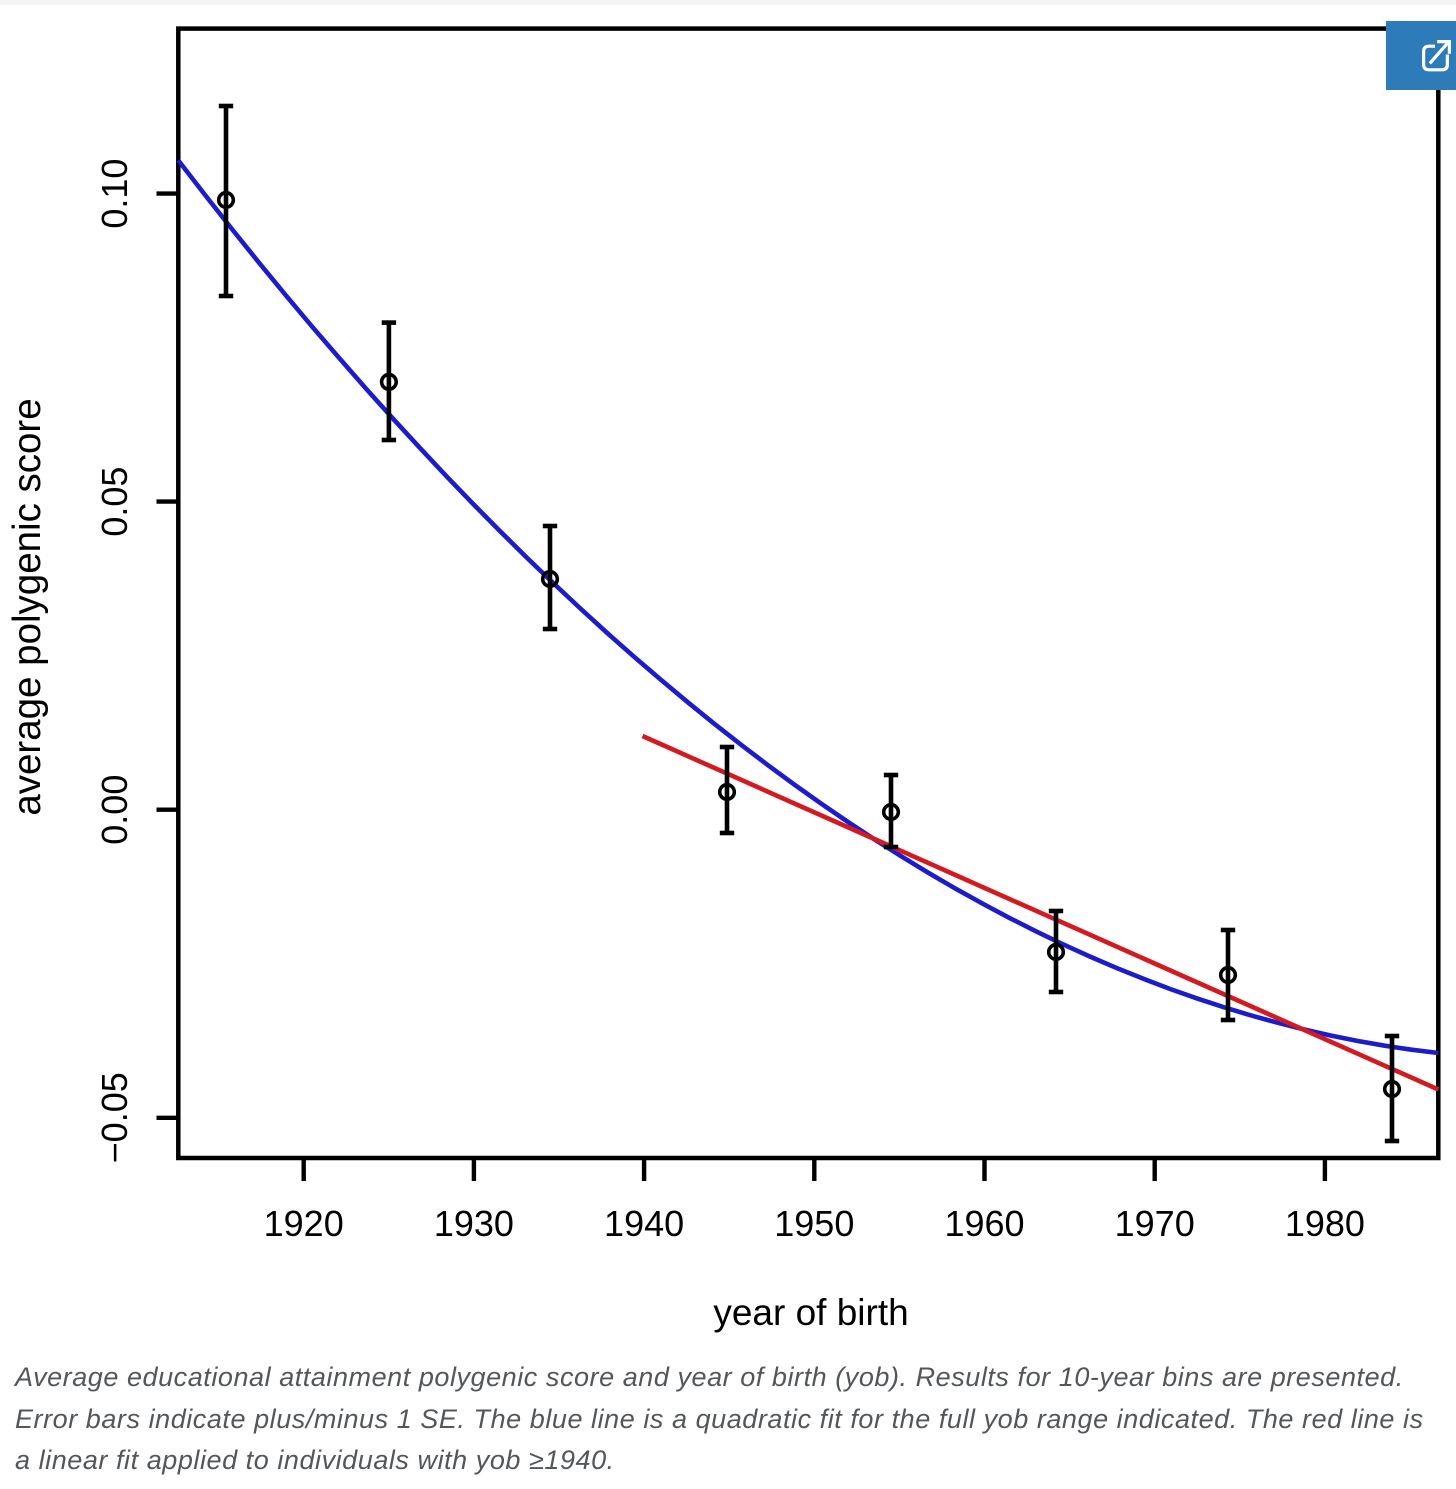 Image resolution: width=1456 pixels, height=1489 pixels. I want to click on svg-text: −0.05, so click(114, 1117).